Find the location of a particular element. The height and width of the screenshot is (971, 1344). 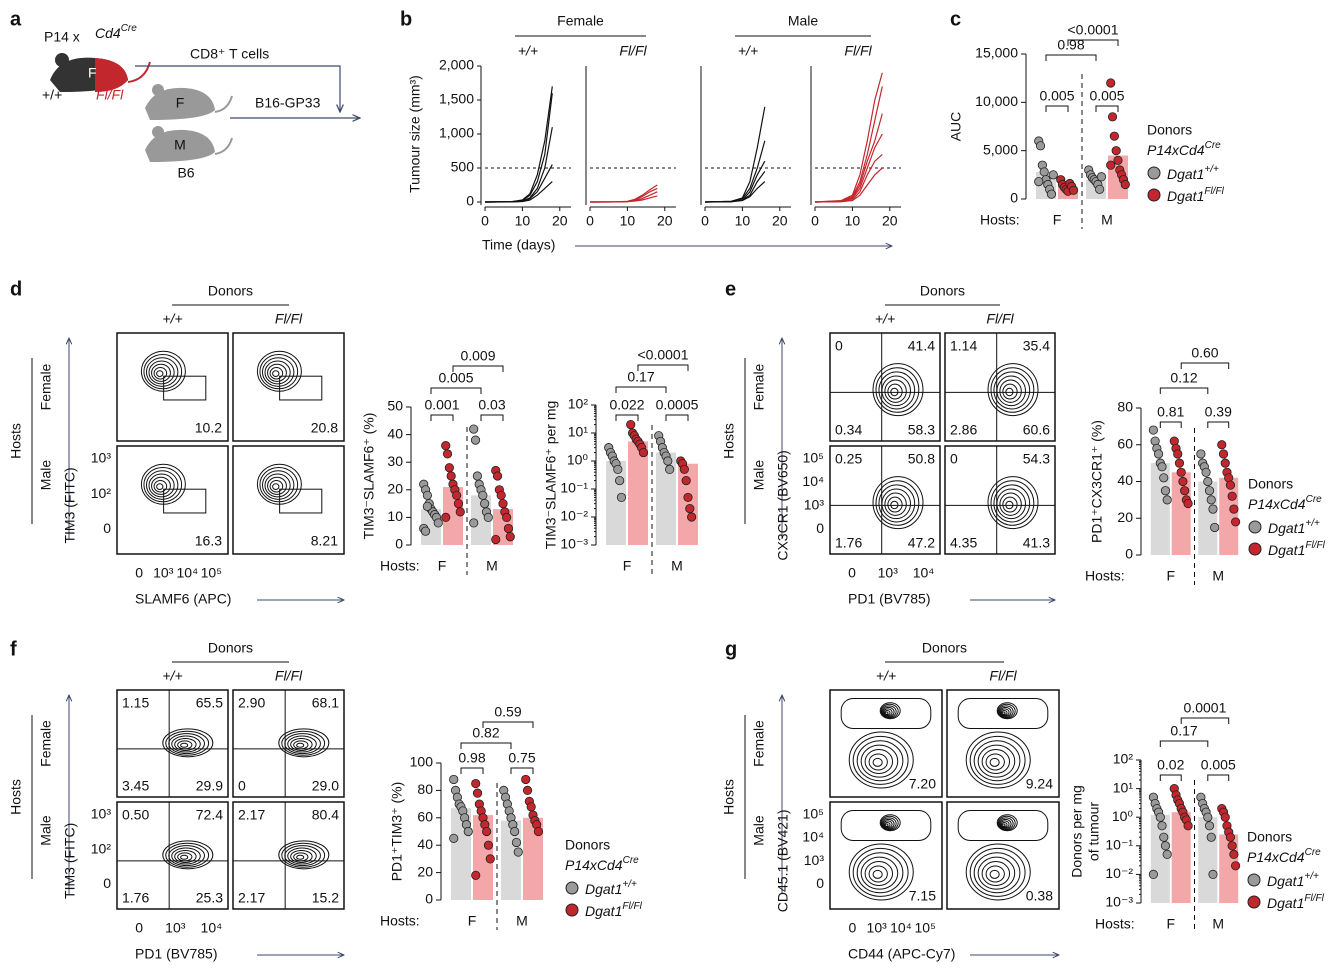

quadrant-value: 0.25 is located at coordinates (848, 459).